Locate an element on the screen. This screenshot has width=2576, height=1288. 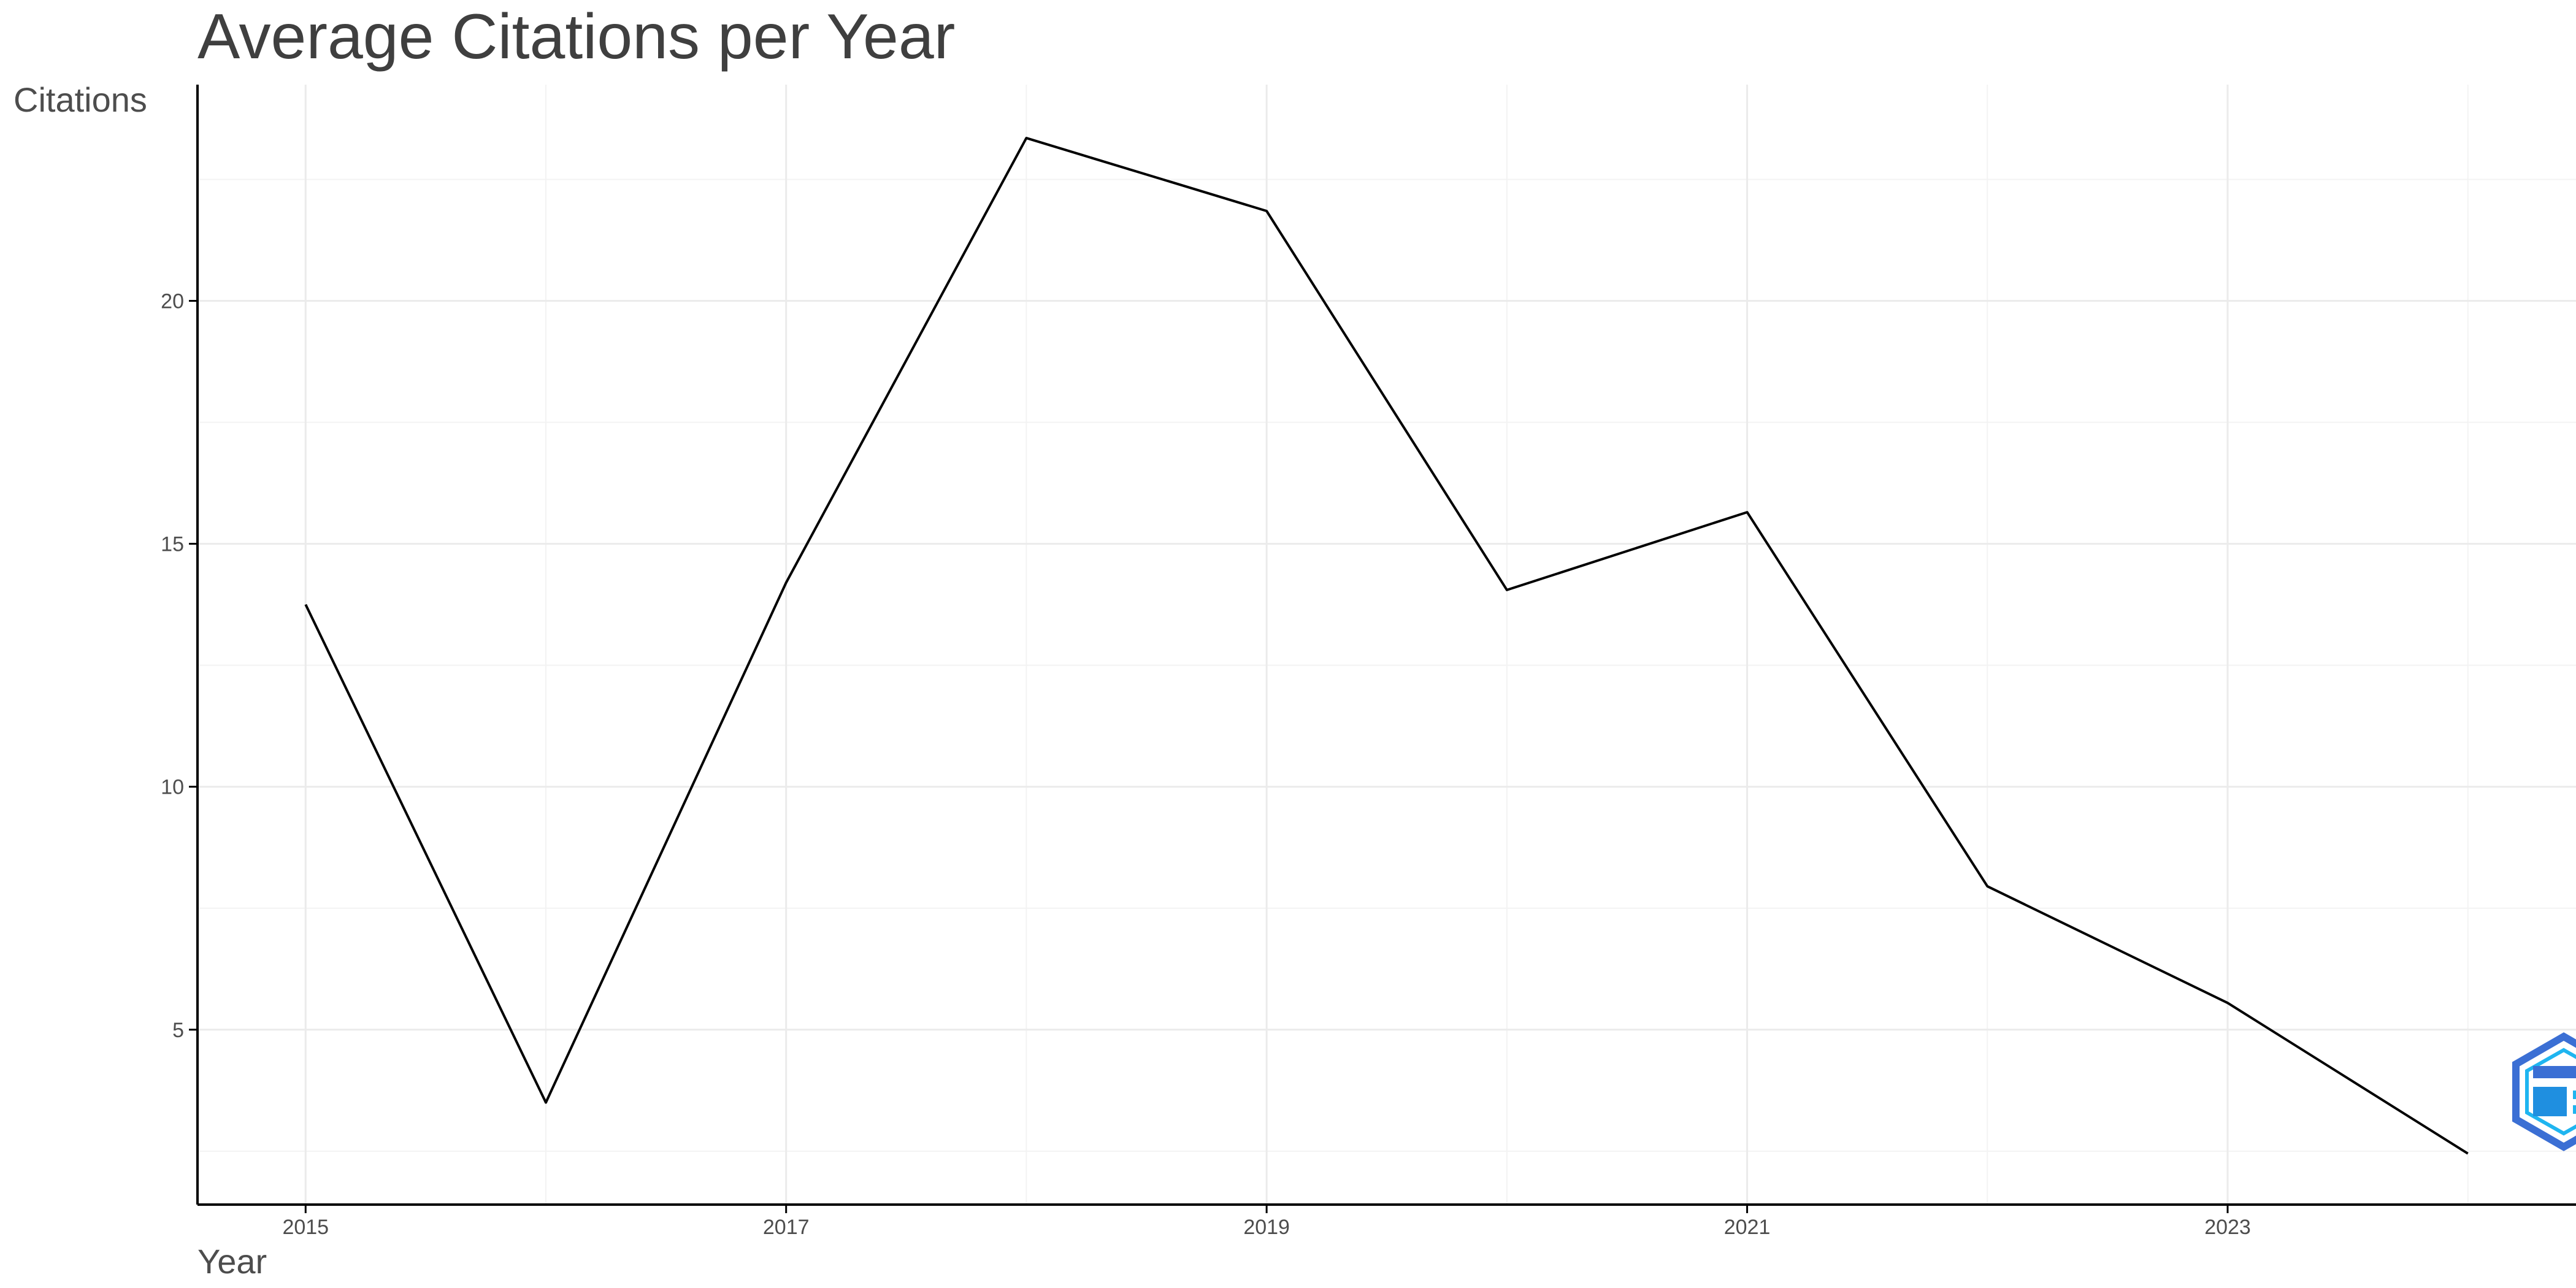
x-tick-label: 2015 is located at coordinates (305, 1227).